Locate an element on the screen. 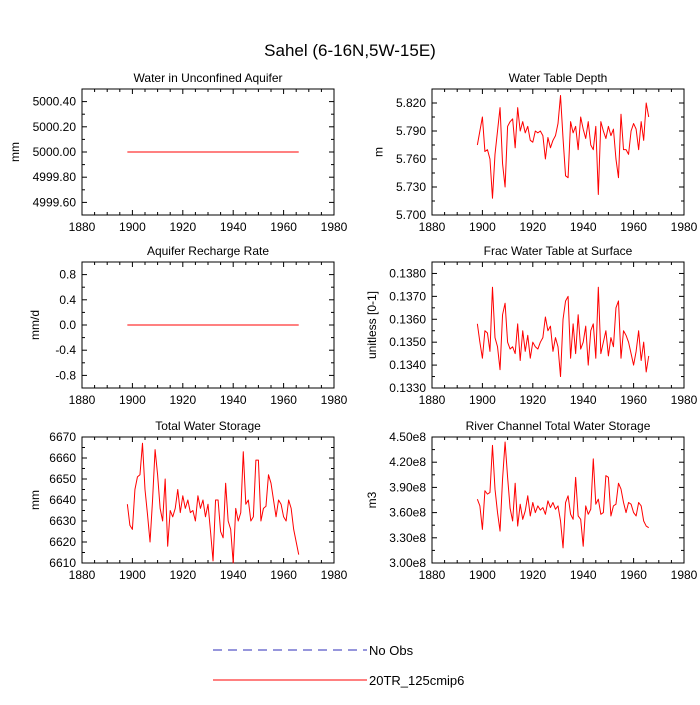 This screenshot has width=700, height=705. y-axis-label: m is located at coordinates (379, 152).